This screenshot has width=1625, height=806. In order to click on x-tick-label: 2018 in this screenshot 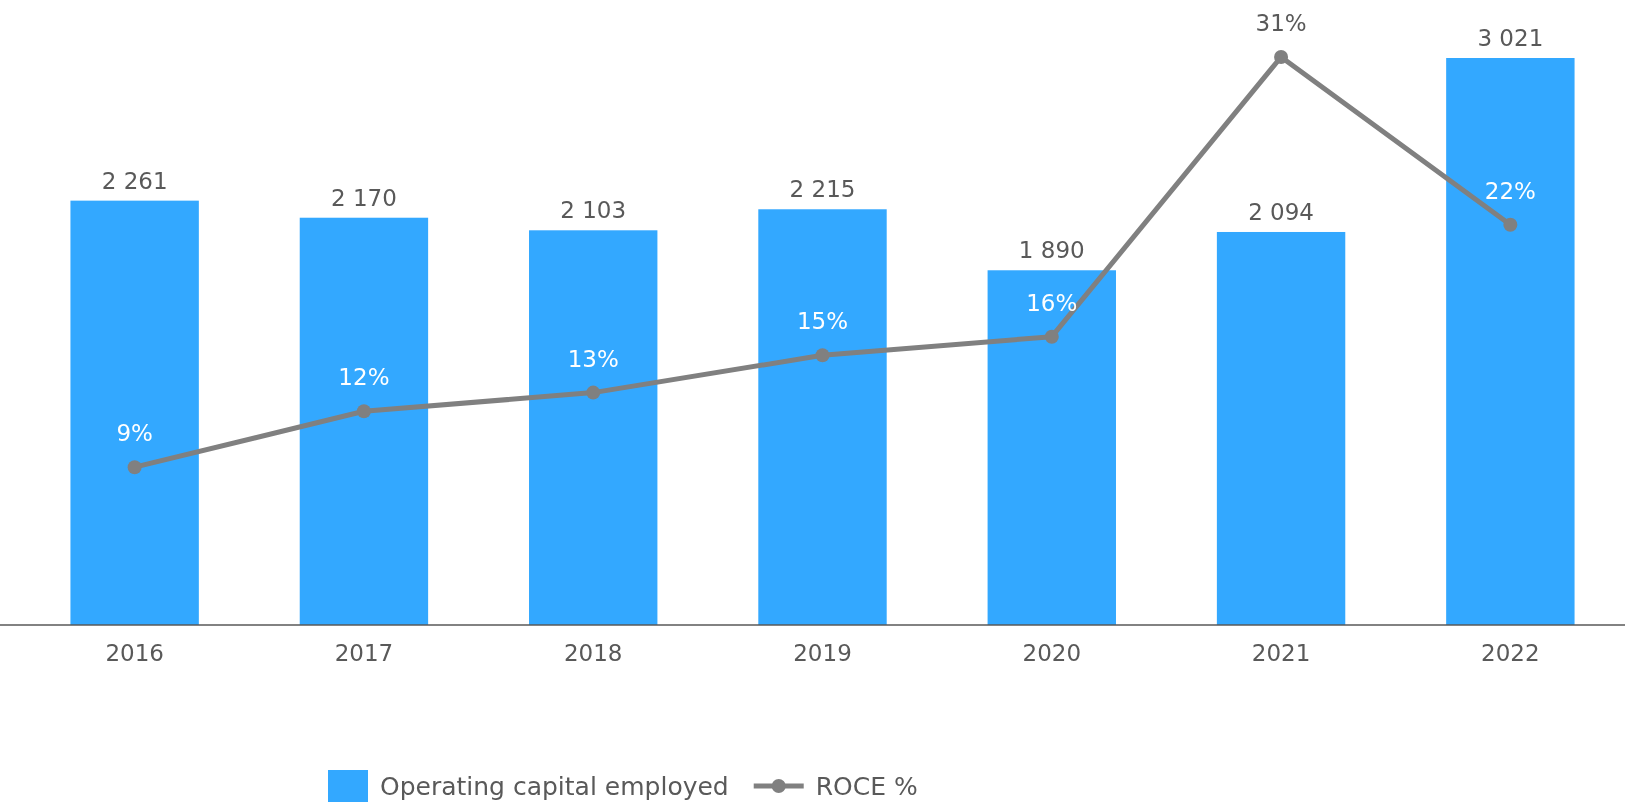, I will do `click(593, 653)`.